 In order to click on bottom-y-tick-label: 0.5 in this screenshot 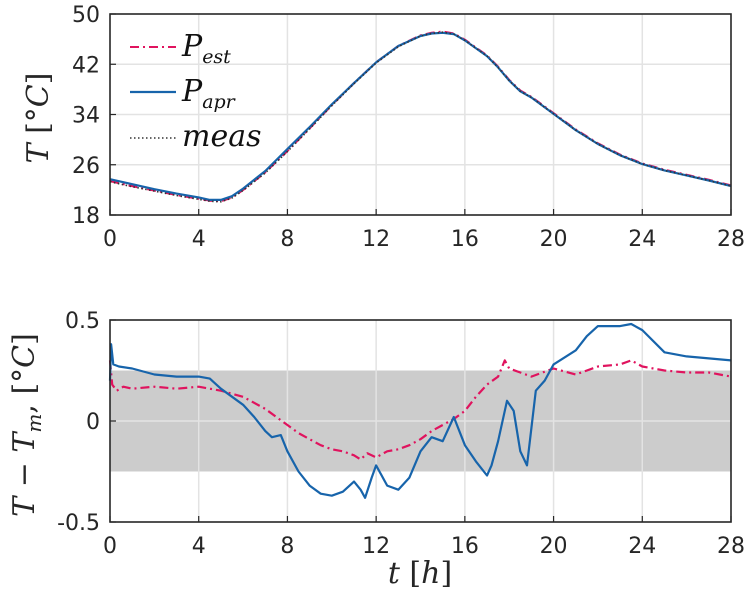, I will do `click(82, 321)`.